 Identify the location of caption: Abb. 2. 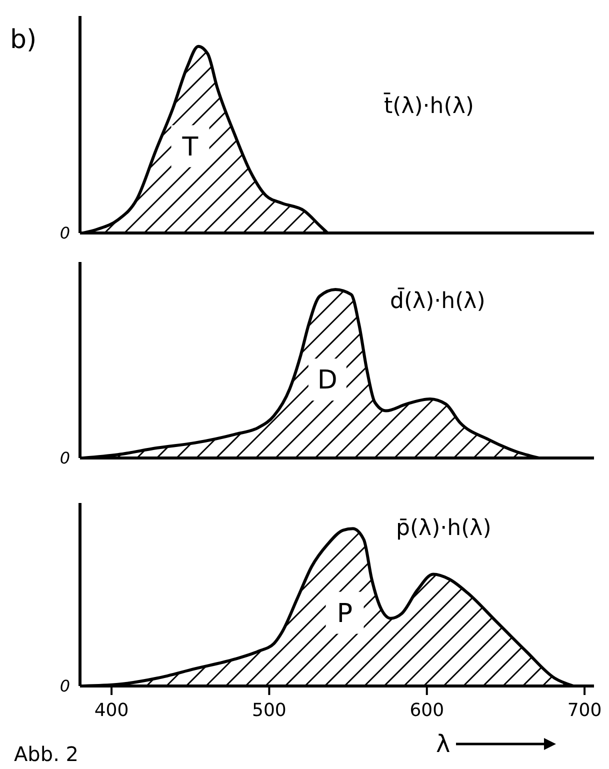
(46, 754).